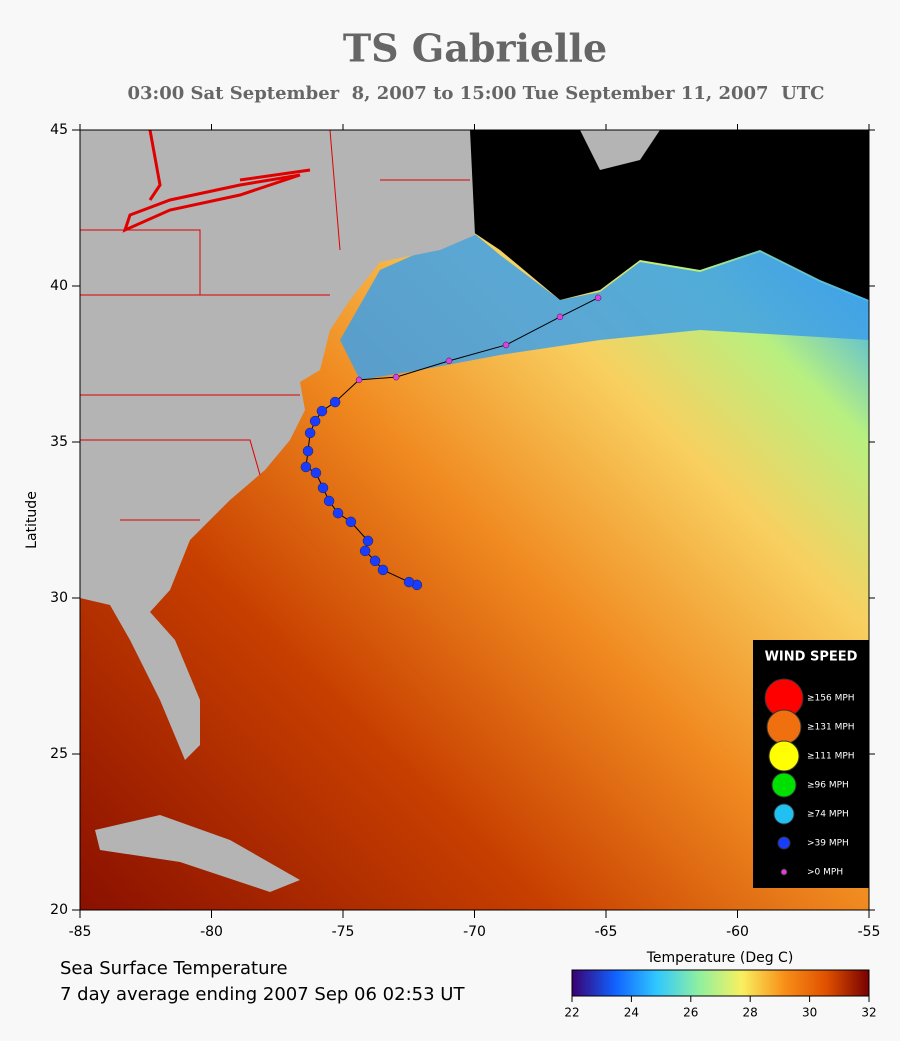  What do you see at coordinates (737, 932) in the screenshot?
I see `x-tick-label: -60` at bounding box center [737, 932].